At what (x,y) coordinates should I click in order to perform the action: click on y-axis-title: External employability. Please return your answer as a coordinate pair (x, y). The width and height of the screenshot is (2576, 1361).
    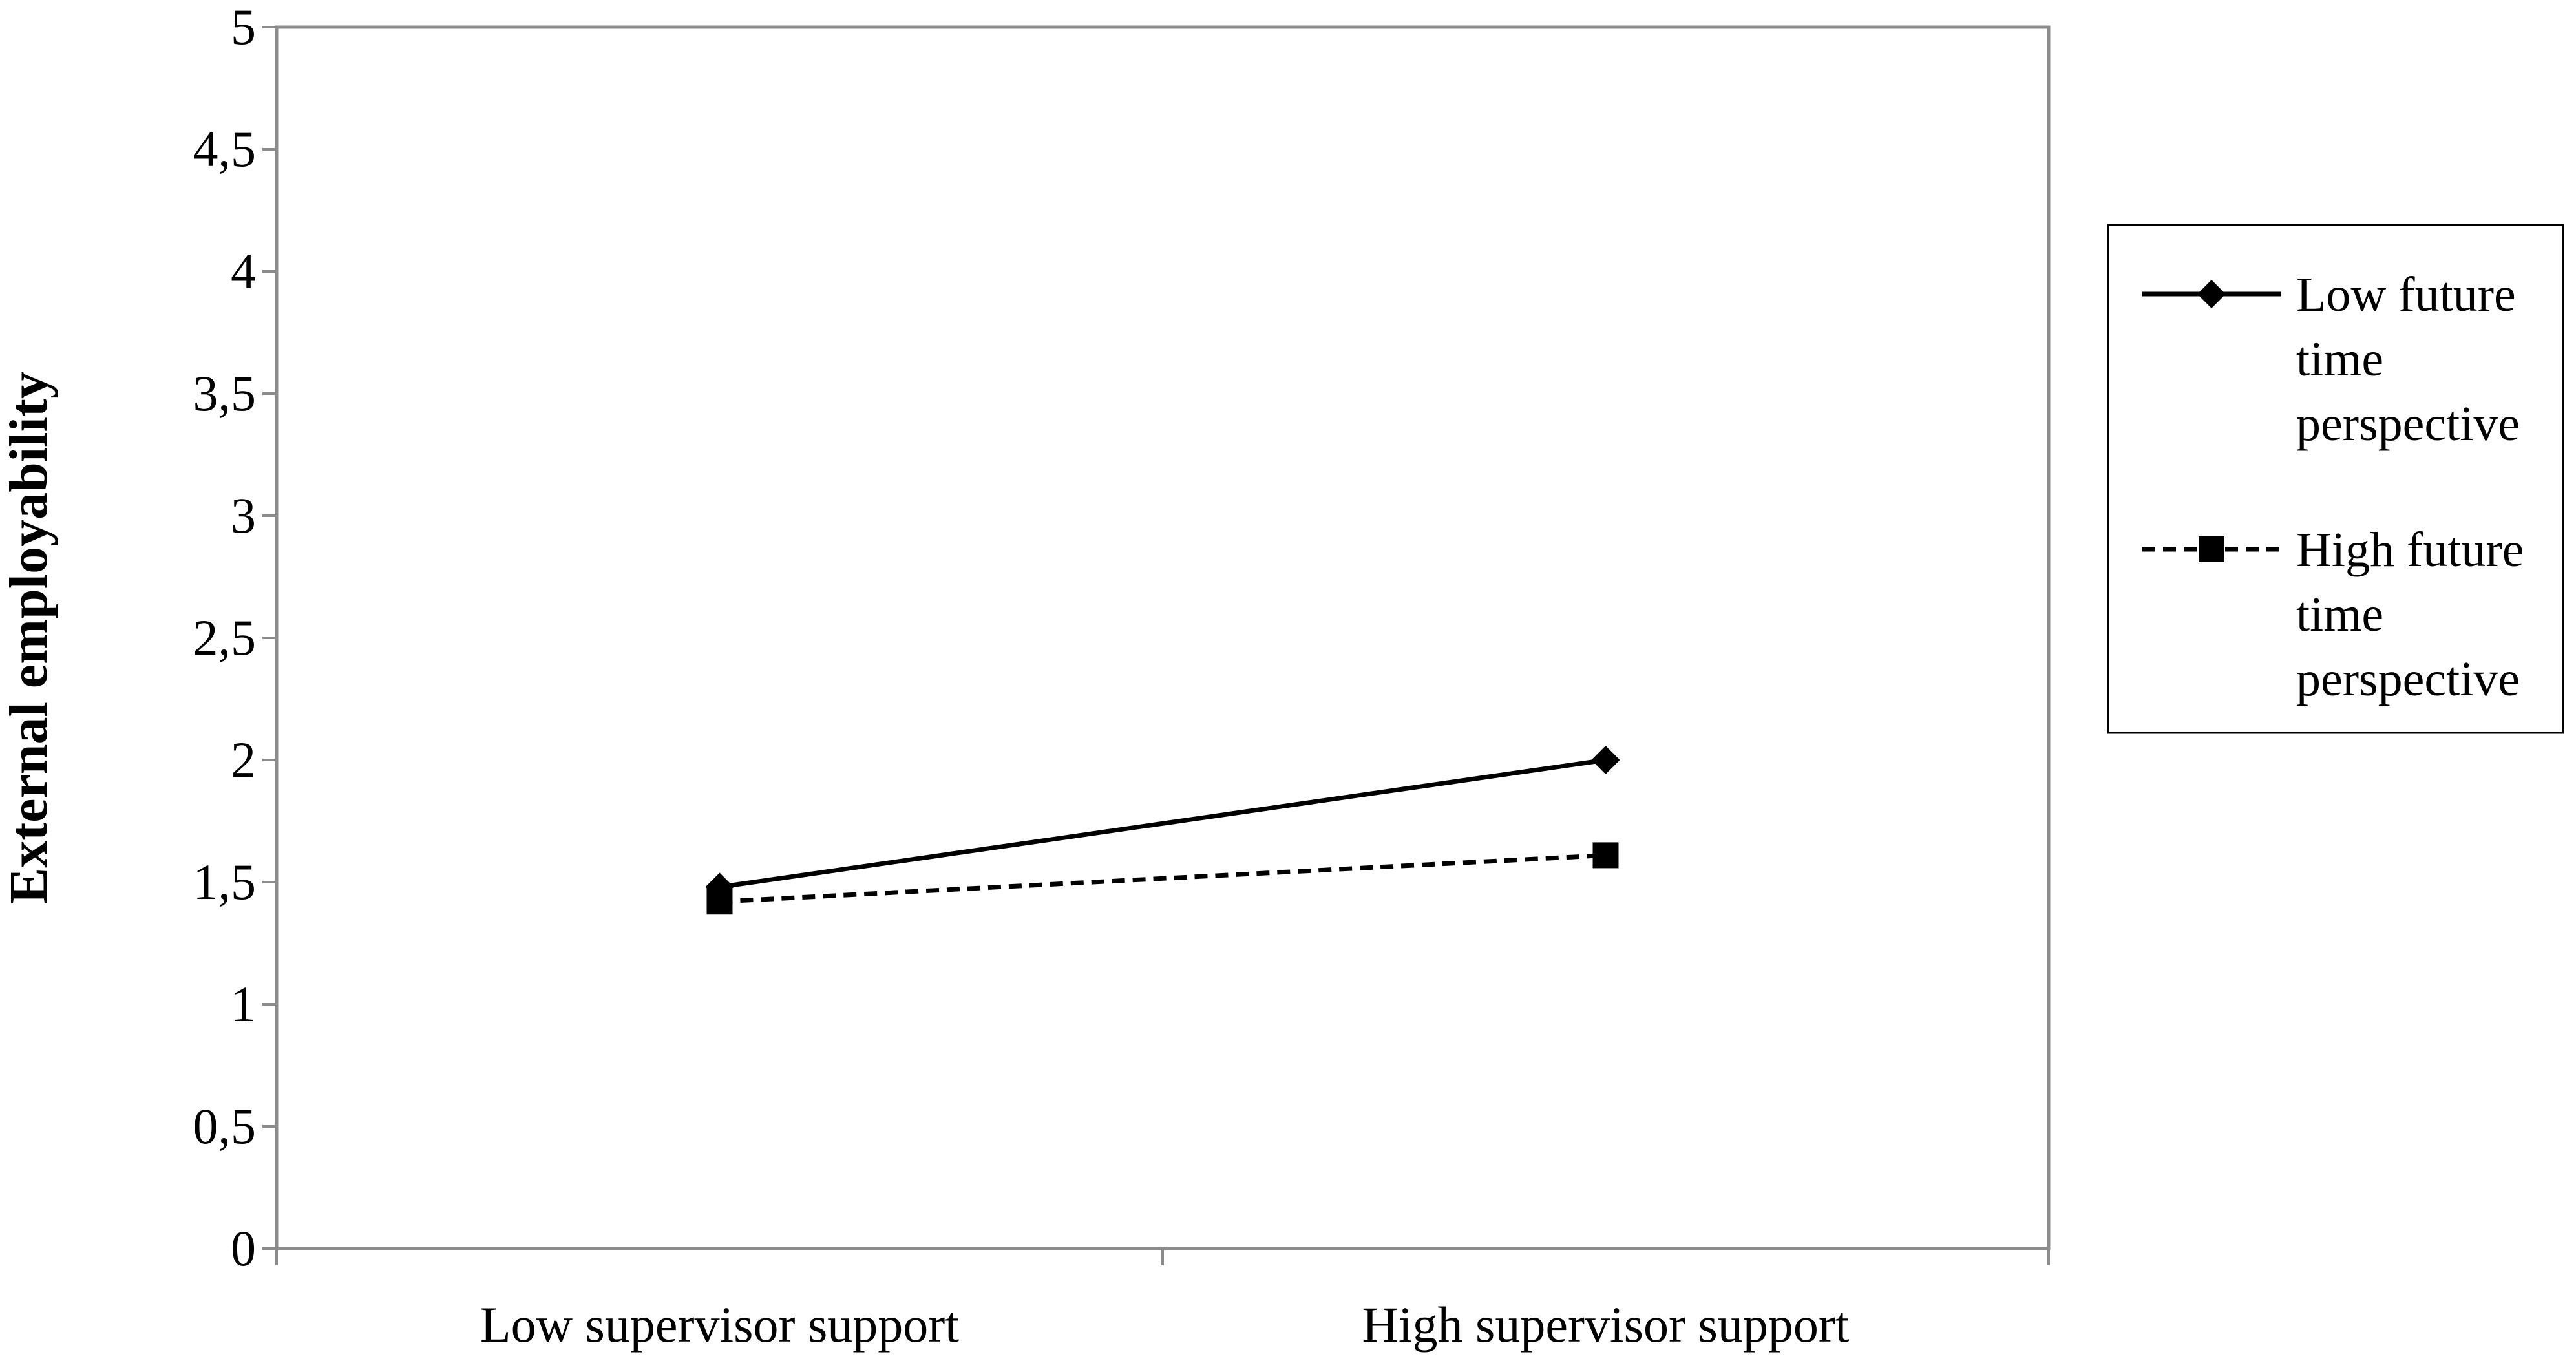
    Looking at the image, I should click on (29, 638).